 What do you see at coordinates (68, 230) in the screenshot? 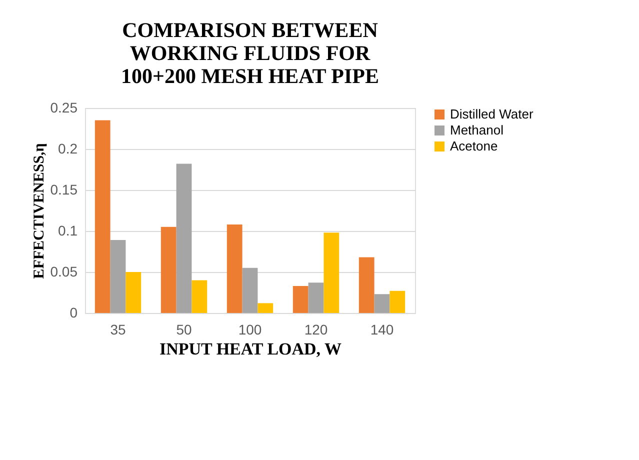
I see `y-tick-label: 0.1` at bounding box center [68, 230].